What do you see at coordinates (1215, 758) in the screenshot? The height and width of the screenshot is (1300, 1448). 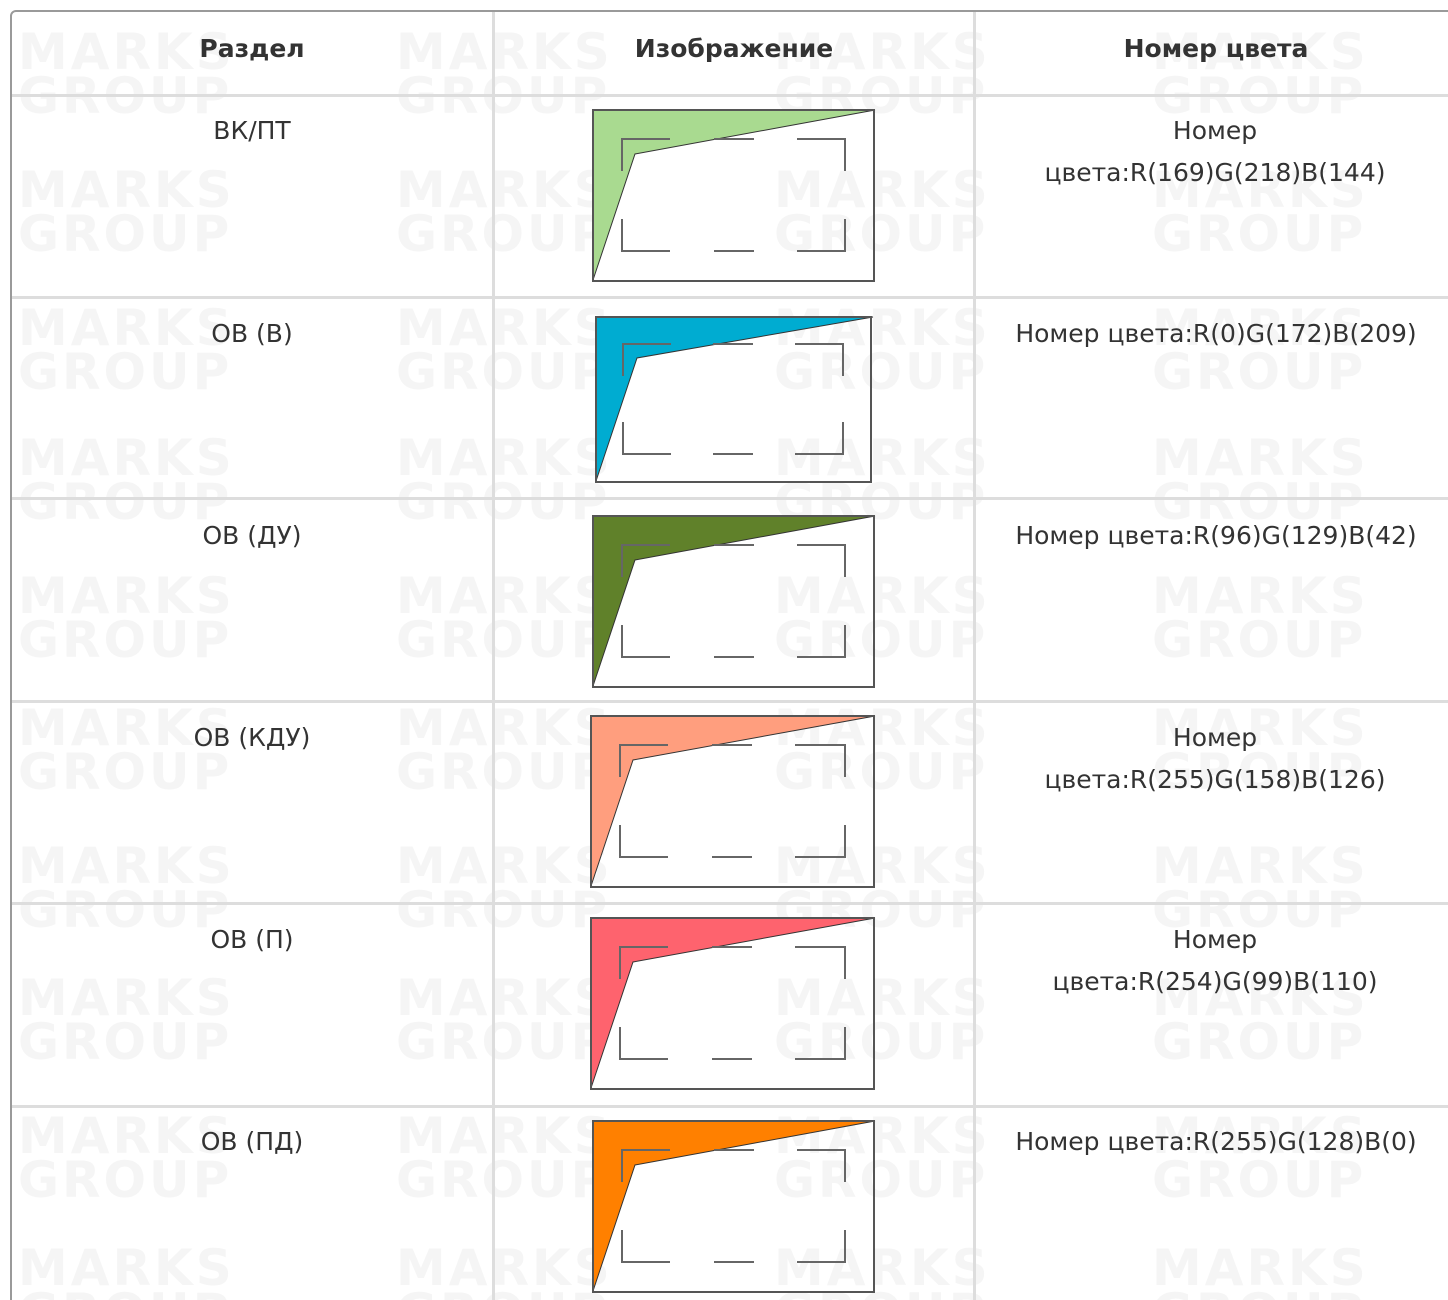 I see `color-number-cell: Номер цвета:R(255)G(158)B(126)` at bounding box center [1215, 758].